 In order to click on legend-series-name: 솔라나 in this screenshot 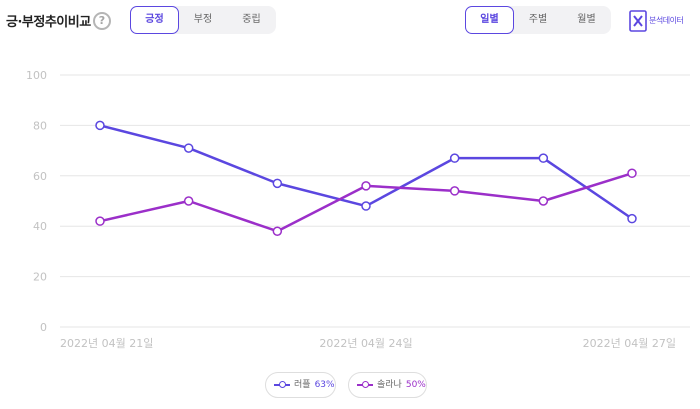, I will do `click(389, 385)`.